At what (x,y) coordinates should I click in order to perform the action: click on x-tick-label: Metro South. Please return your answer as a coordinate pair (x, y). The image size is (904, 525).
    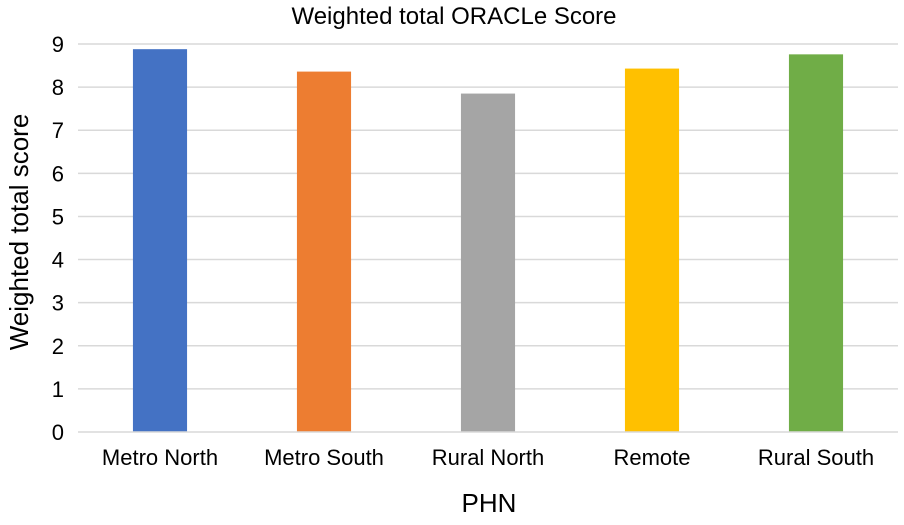
    Looking at the image, I should click on (324, 457).